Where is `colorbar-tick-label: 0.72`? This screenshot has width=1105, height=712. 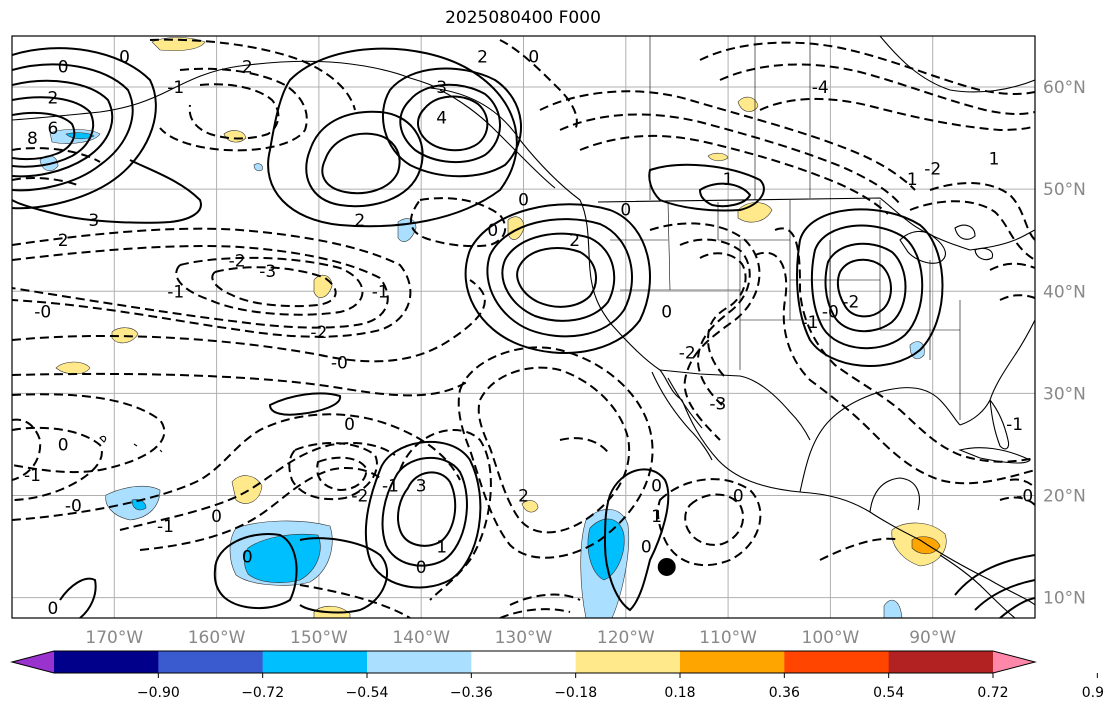
colorbar-tick-label: 0.72 is located at coordinates (992, 693).